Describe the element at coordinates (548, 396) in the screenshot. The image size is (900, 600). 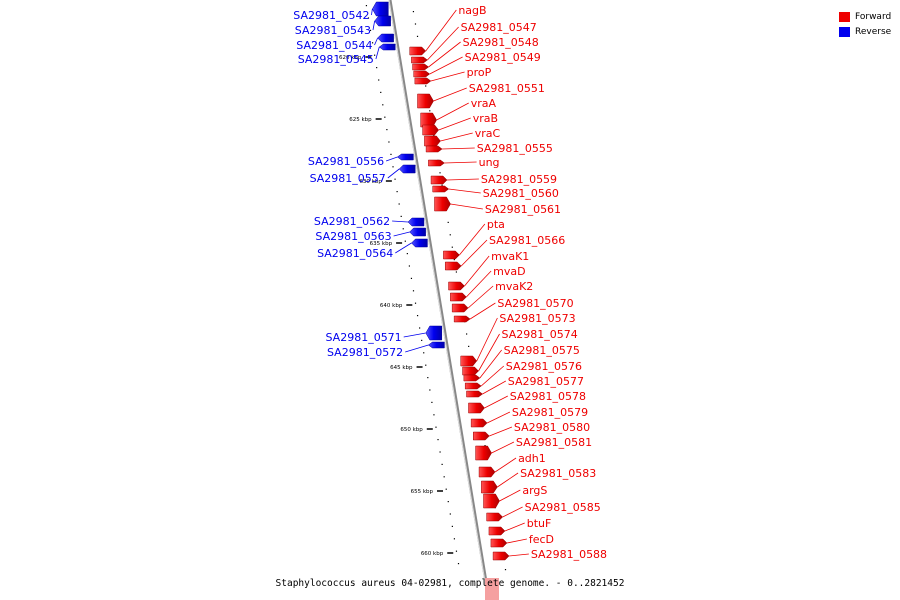
I see `forward-gene-label: SA2981_0578` at that location.